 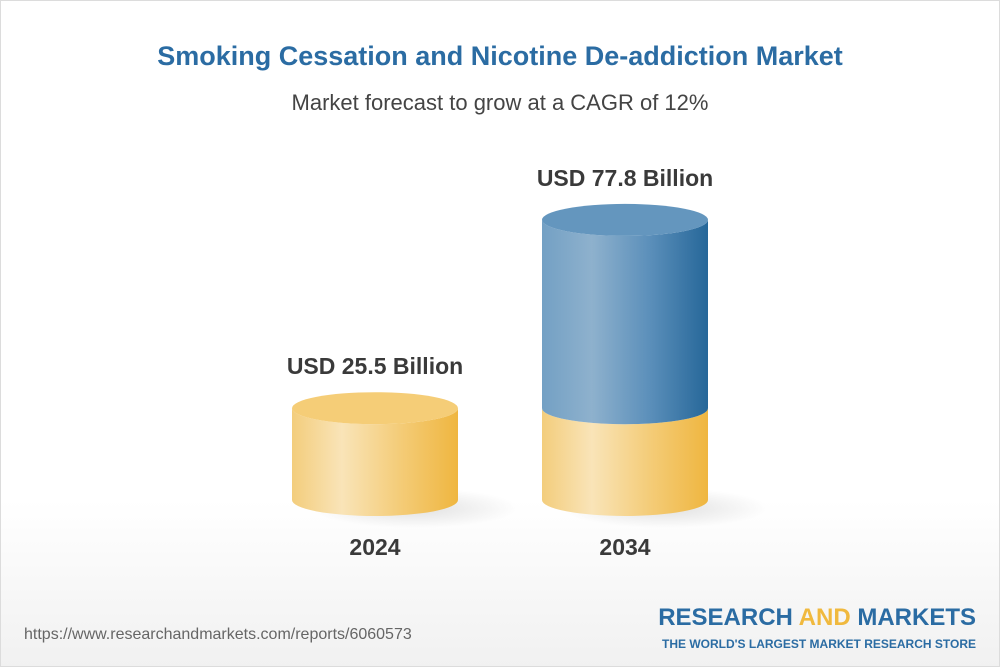 I want to click on logo-text-markets: MARKETS, so click(x=913, y=617).